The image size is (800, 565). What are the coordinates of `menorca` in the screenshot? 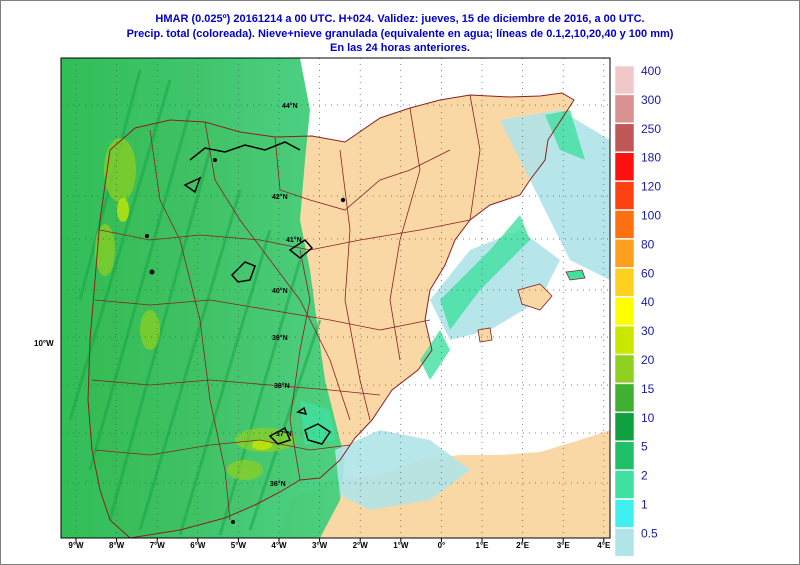 It's located at (575, 275).